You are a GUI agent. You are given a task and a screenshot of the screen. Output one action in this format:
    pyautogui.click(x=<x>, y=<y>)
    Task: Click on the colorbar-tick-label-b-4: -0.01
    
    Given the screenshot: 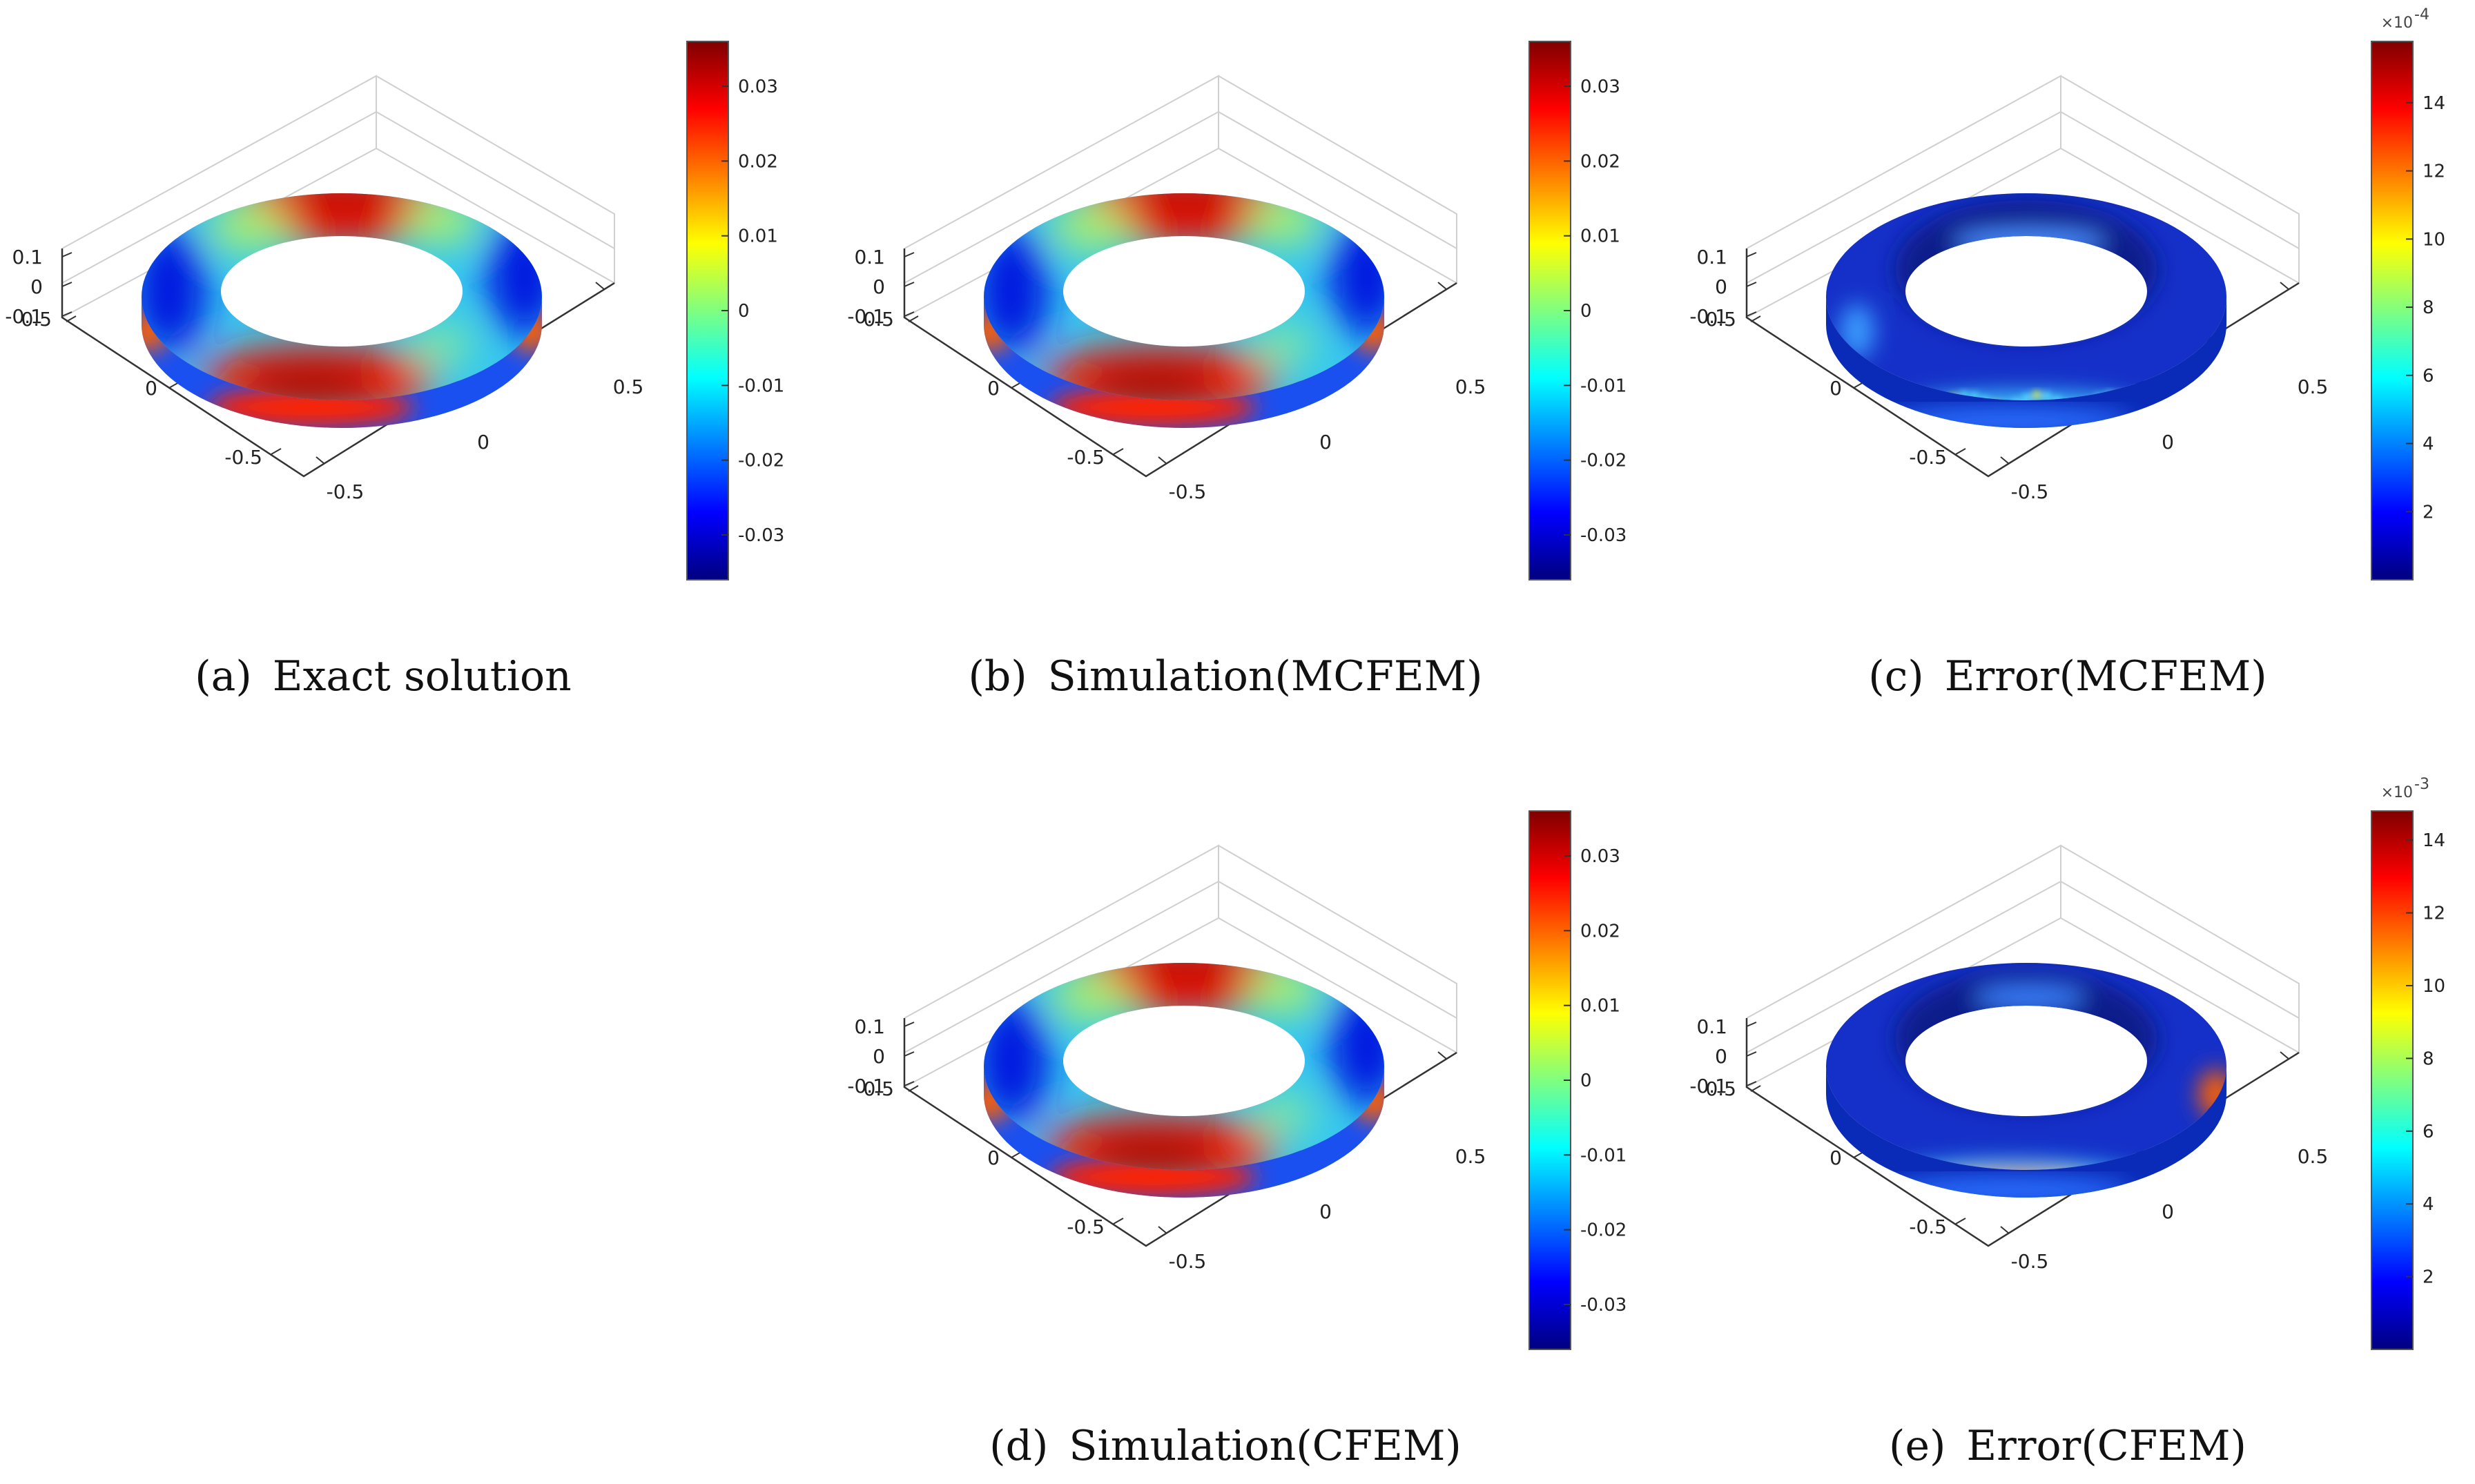 What is the action you would take?
    pyautogui.click(x=1603, y=386)
    